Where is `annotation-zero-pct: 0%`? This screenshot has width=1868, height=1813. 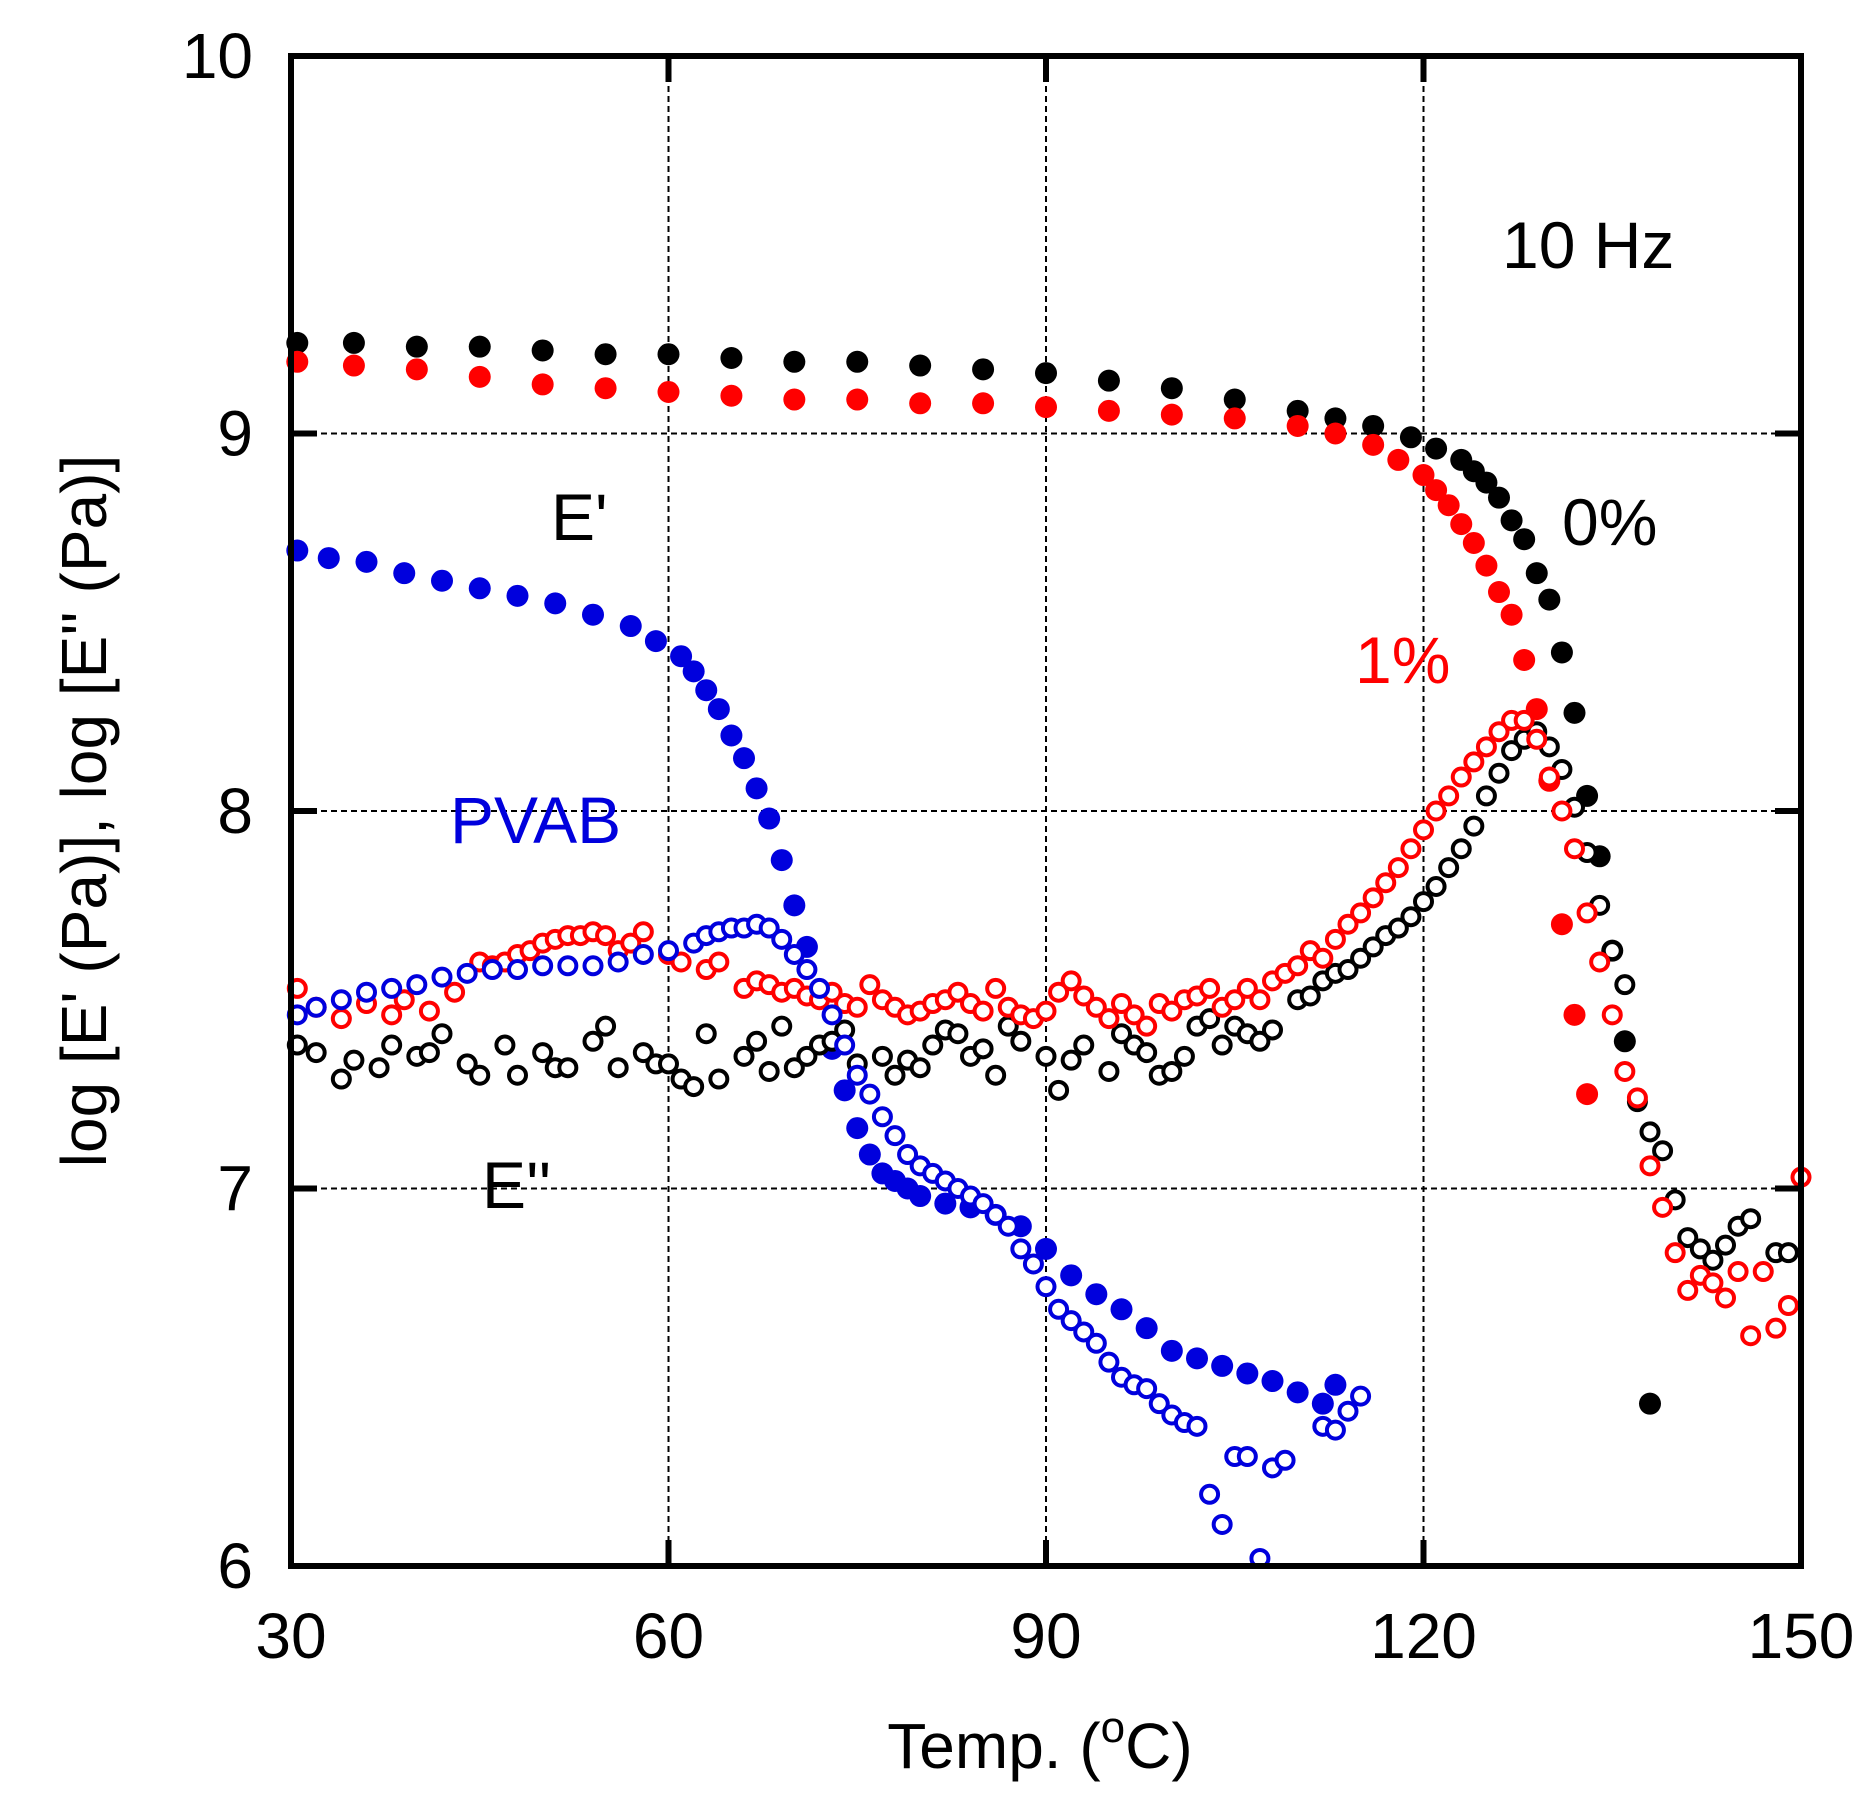
annotation-zero-pct: 0% is located at coordinates (1609, 522).